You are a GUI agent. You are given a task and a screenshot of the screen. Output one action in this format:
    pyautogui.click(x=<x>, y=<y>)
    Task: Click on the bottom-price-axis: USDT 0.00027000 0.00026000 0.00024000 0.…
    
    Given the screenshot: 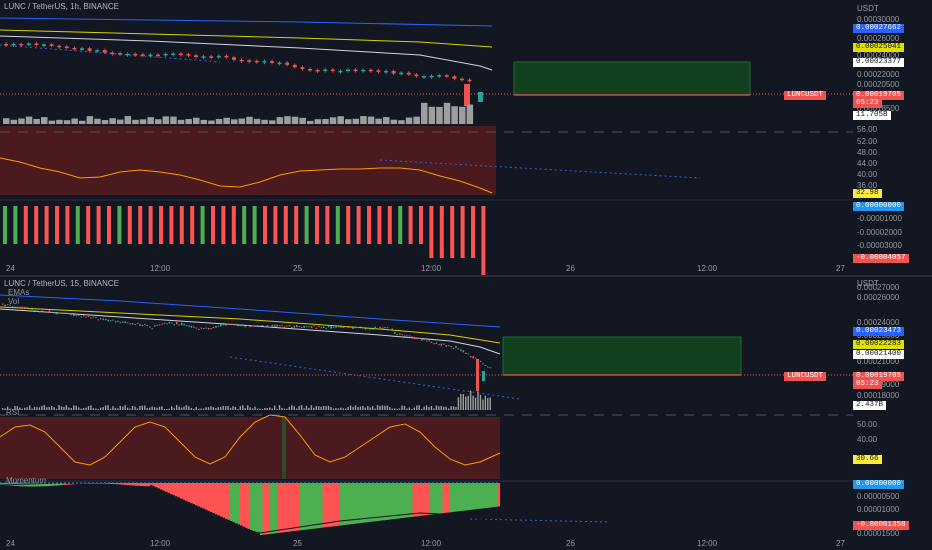 What is the action you would take?
    pyautogui.click(x=892, y=413)
    